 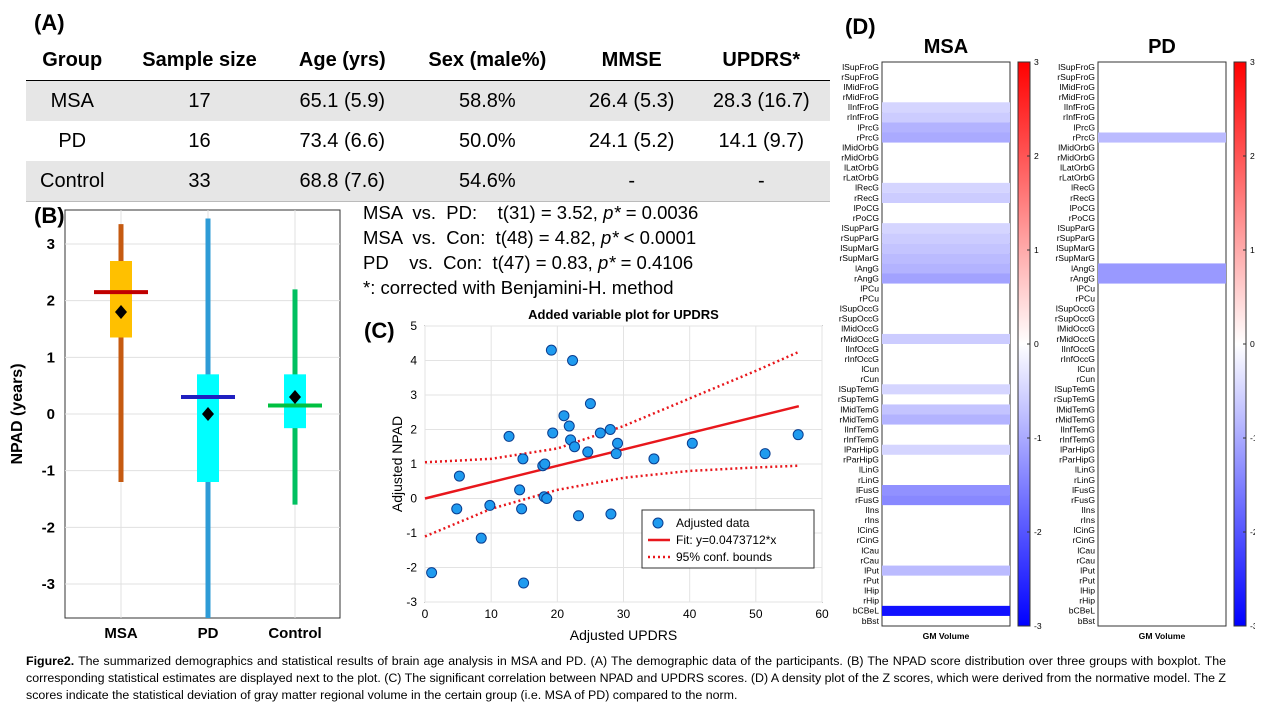 What do you see at coordinates (870, 550) in the screenshot?
I see `region-label: lCau` at bounding box center [870, 550].